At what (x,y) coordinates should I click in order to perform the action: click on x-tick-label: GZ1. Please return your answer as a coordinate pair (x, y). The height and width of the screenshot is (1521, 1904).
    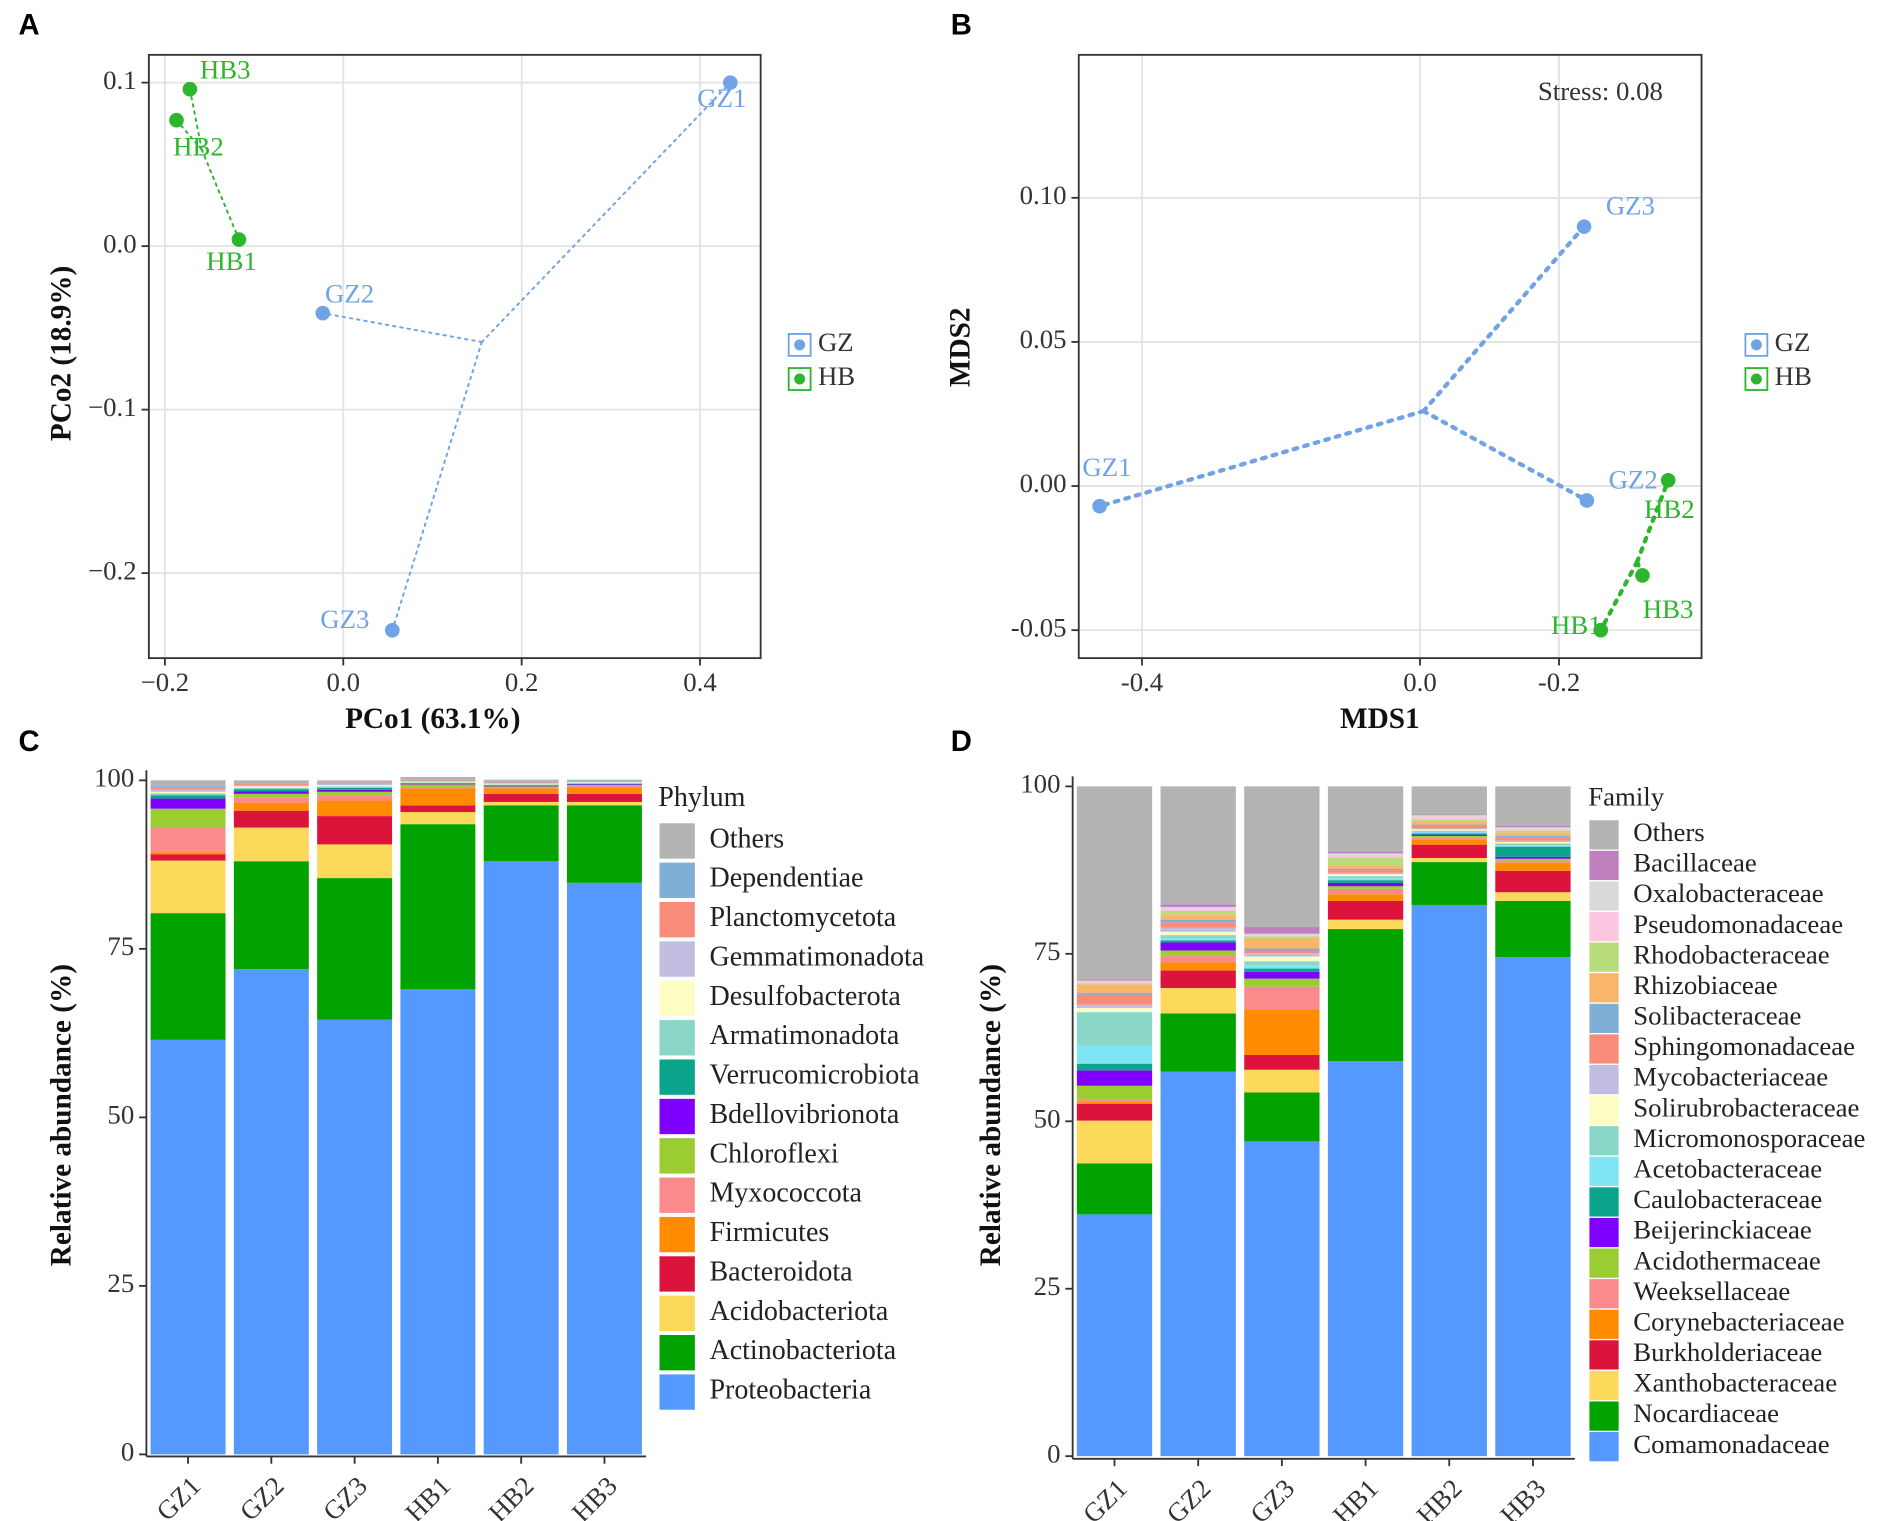
    Looking at the image, I should click on (178, 1496).